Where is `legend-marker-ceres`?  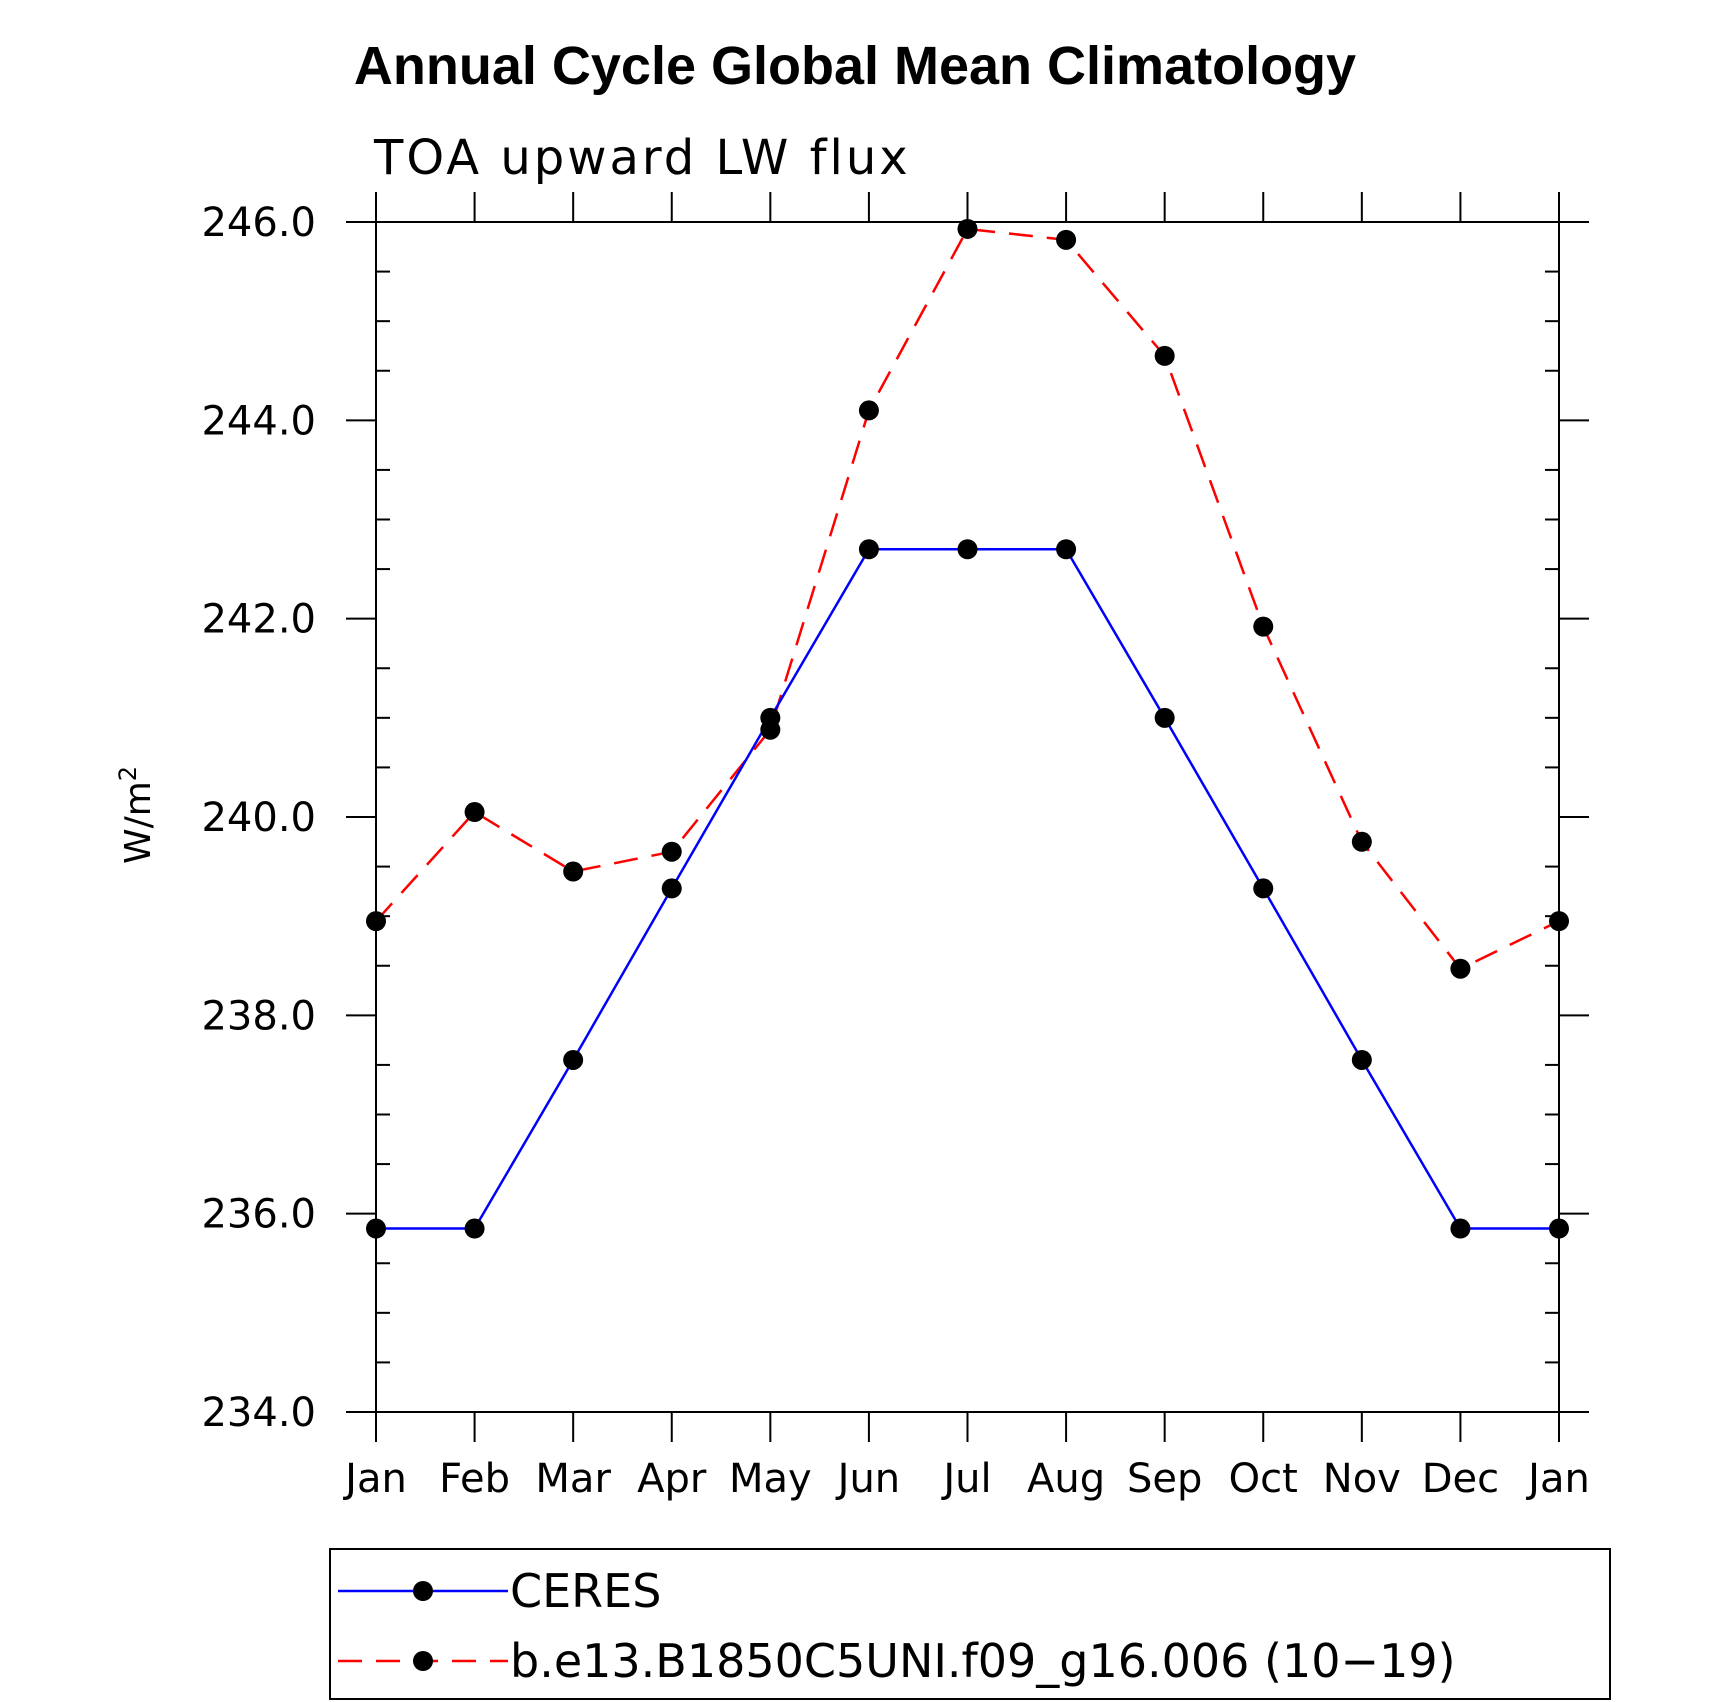
legend-marker-ceres is located at coordinates (423, 1591).